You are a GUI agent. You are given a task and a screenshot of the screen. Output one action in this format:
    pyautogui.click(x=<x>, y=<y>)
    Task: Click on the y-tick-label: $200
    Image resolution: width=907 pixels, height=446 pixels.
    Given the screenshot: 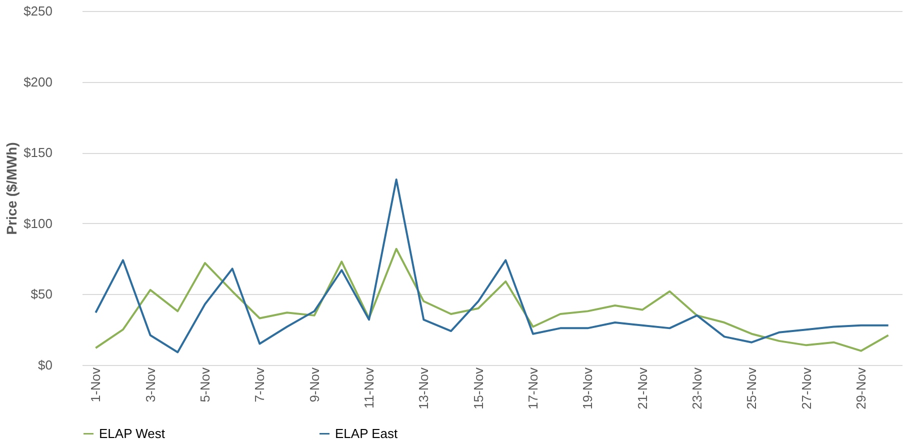 What is the action you would take?
    pyautogui.click(x=38, y=82)
    